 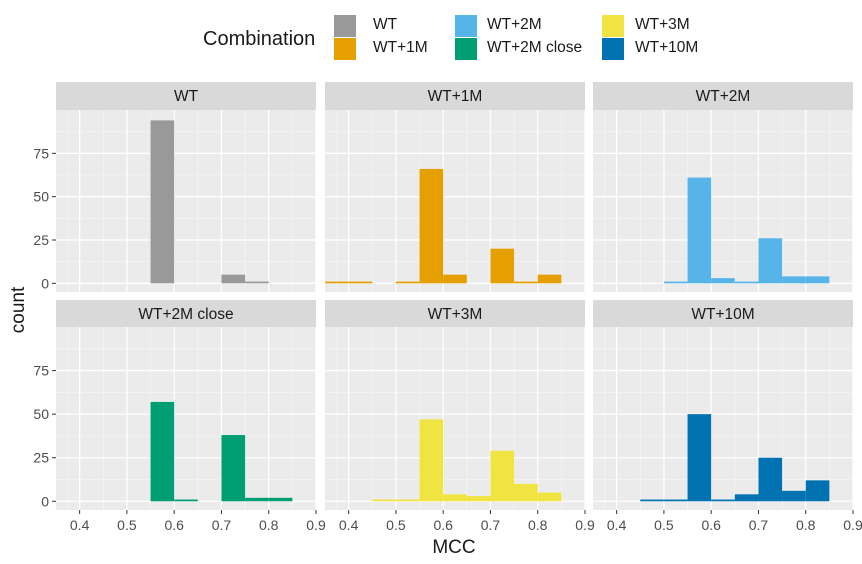 I want to click on legend-label-wt-3m: WT+3M, so click(x=662, y=24).